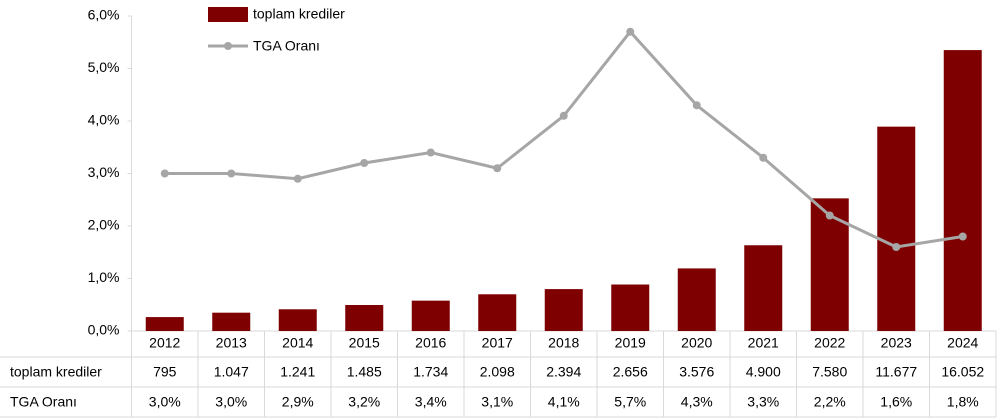 The height and width of the screenshot is (419, 998). I want to click on y-tick-label: 1,0%, so click(104, 277).